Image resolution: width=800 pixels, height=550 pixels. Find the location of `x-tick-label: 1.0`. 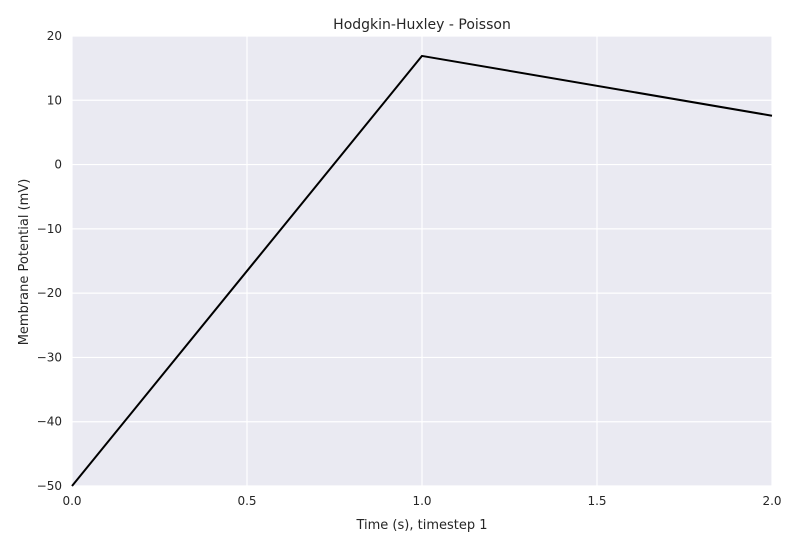

x-tick-label: 1.0 is located at coordinates (421, 501).